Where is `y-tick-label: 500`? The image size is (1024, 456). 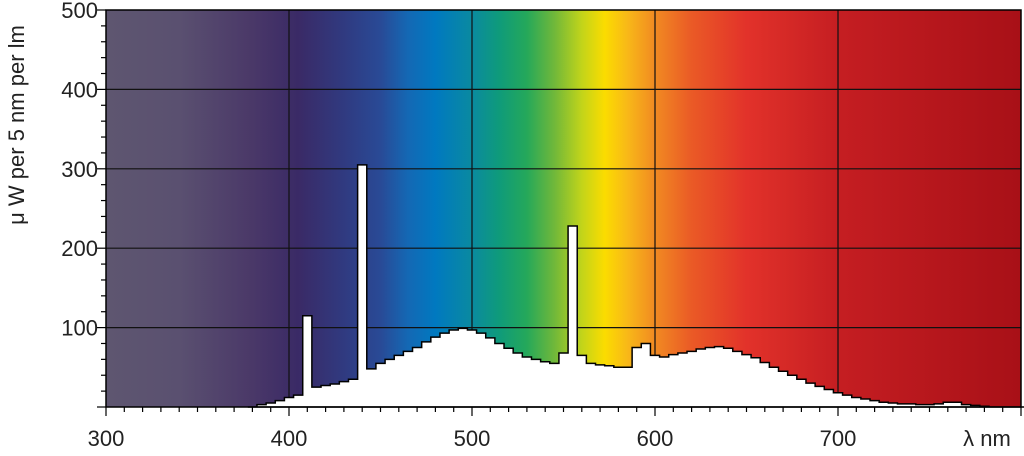
y-tick-label: 500 is located at coordinates (79, 11).